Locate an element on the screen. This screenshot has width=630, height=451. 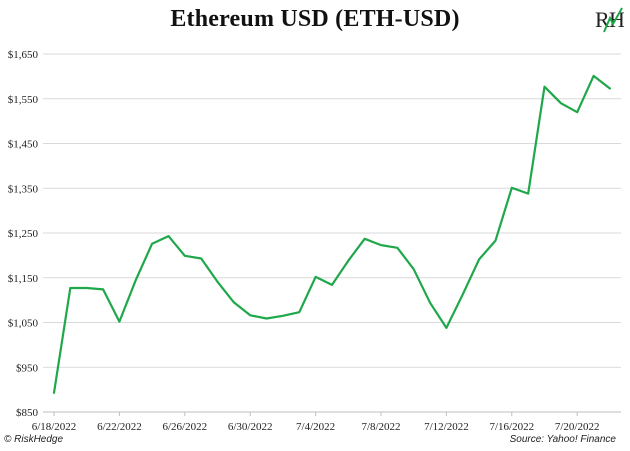
y-tick-label: $1,350 is located at coordinates (23, 189).